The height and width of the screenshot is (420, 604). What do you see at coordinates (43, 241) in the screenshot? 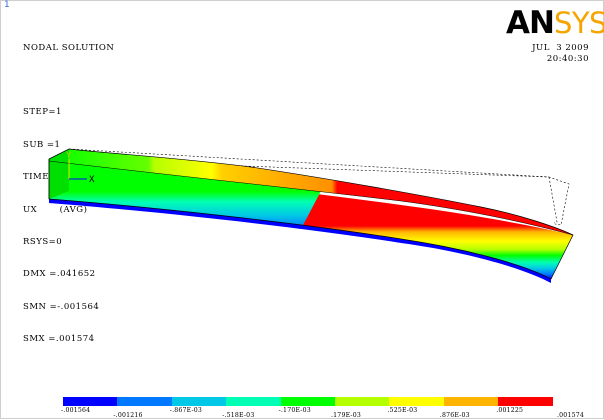
I see `info-line: RSYS=0` at bounding box center [43, 241].